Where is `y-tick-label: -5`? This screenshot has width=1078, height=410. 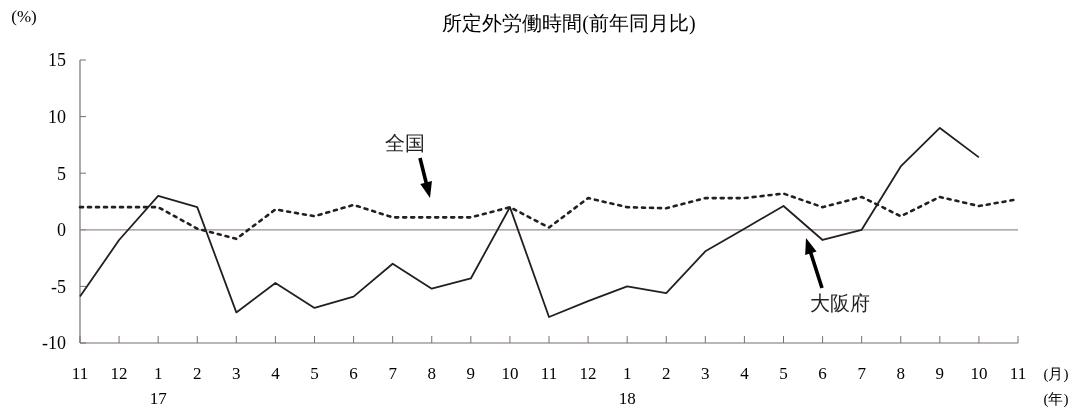 y-tick-label: -5 is located at coordinates (58, 286).